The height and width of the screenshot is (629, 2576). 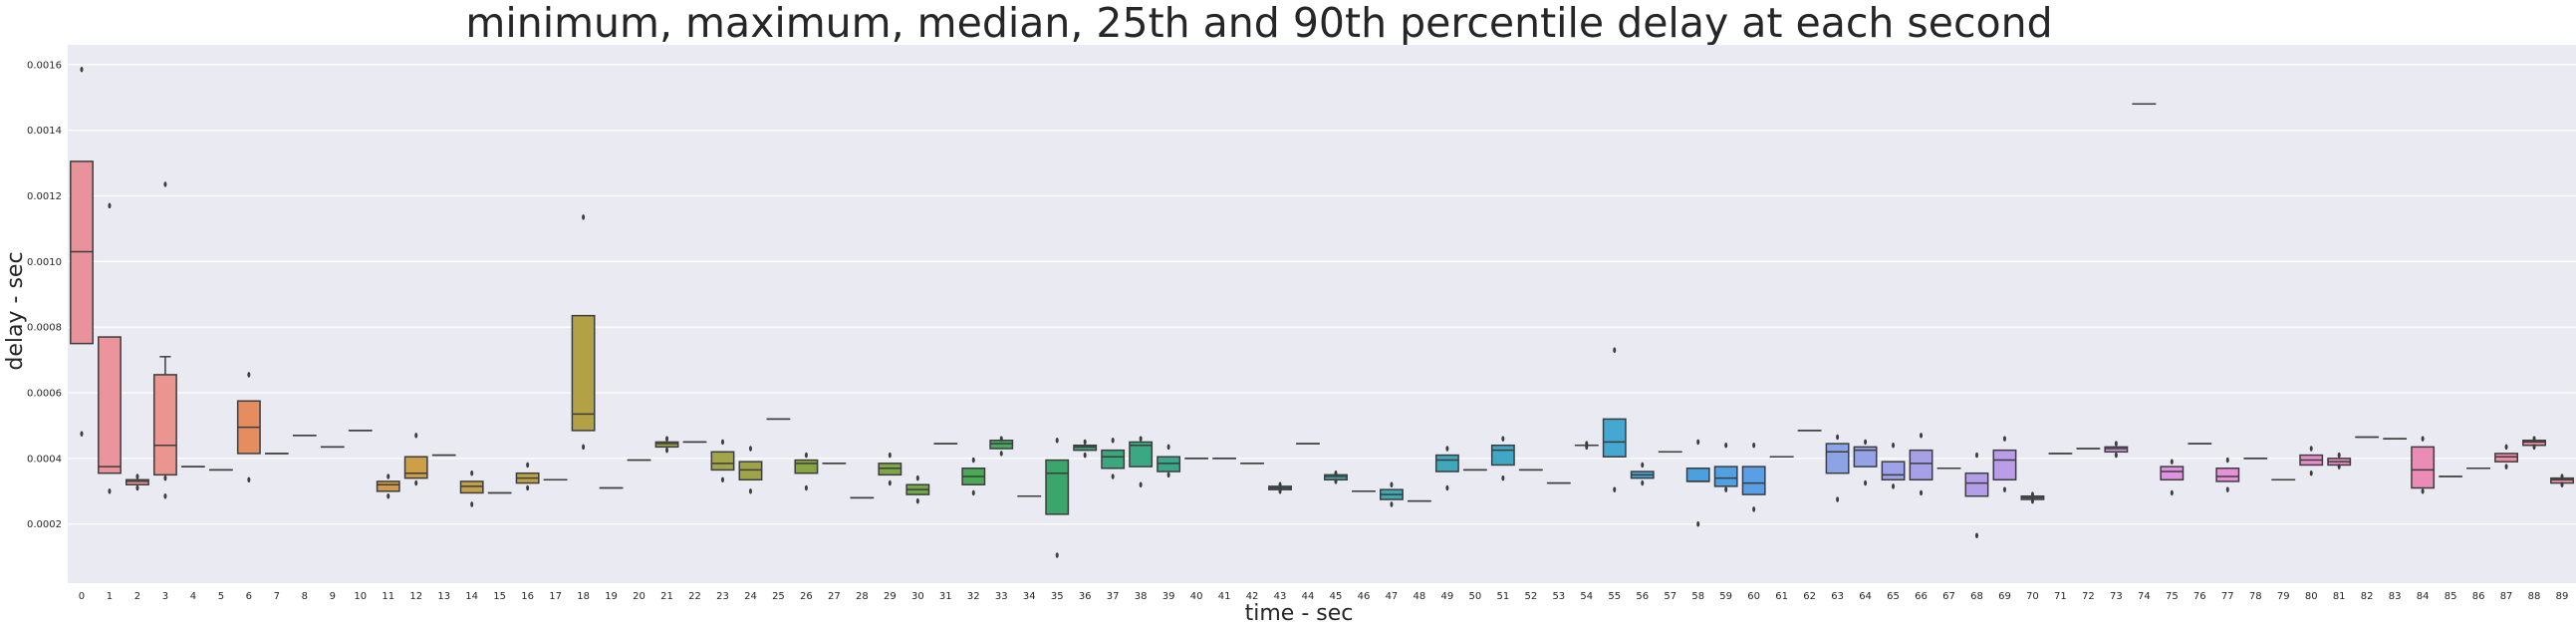 I want to click on x-tick-label: 47, so click(x=1392, y=596).